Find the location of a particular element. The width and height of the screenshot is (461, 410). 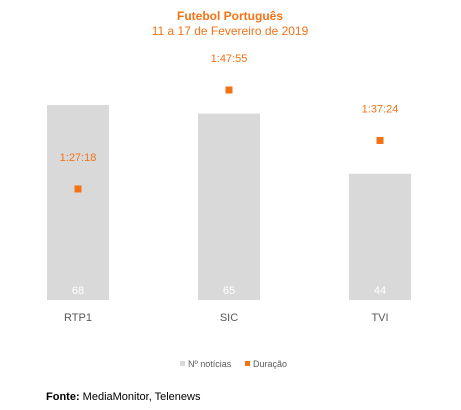

legend-label-noticias: Nº notícias is located at coordinates (210, 364).